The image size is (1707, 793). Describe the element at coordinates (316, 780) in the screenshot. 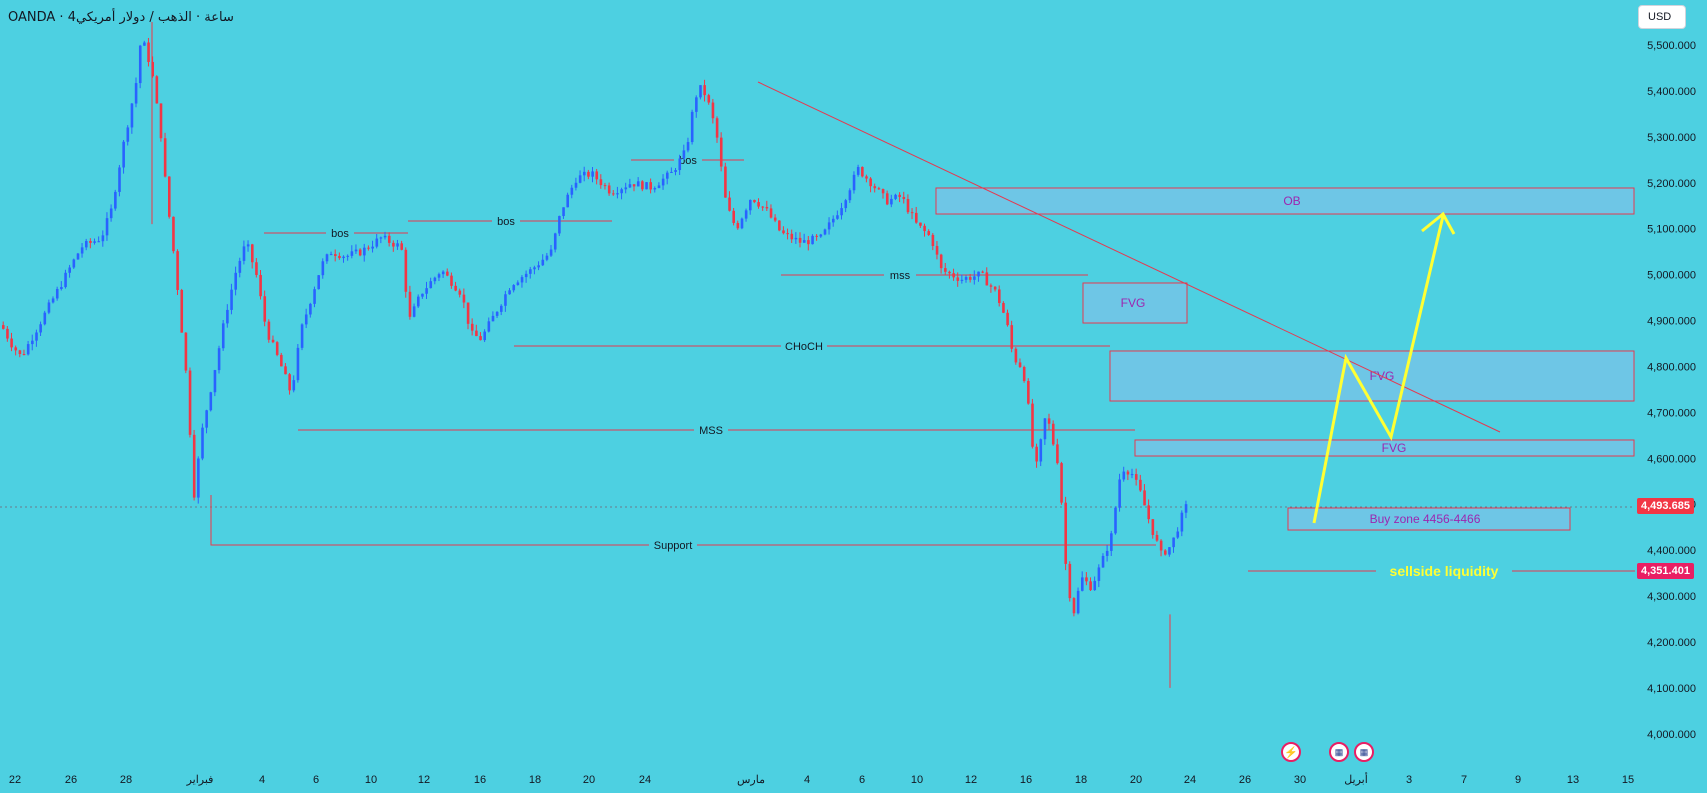

I see `time-tick-label: 6` at that location.